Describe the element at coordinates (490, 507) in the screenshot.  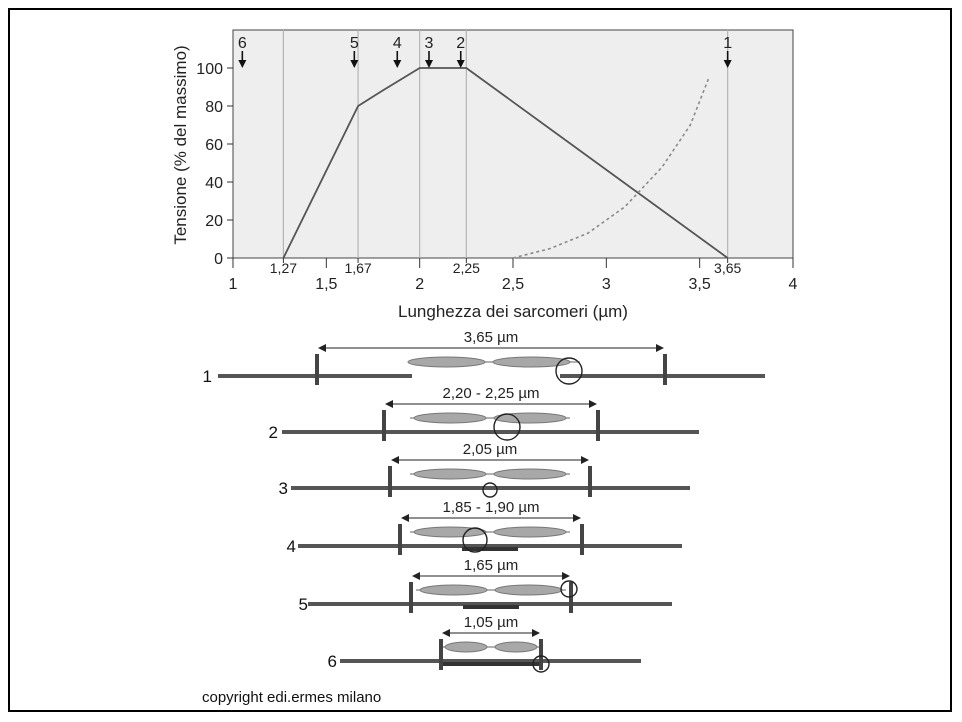
I see `length-label-4: 1,85 - 1,90 µm` at that location.